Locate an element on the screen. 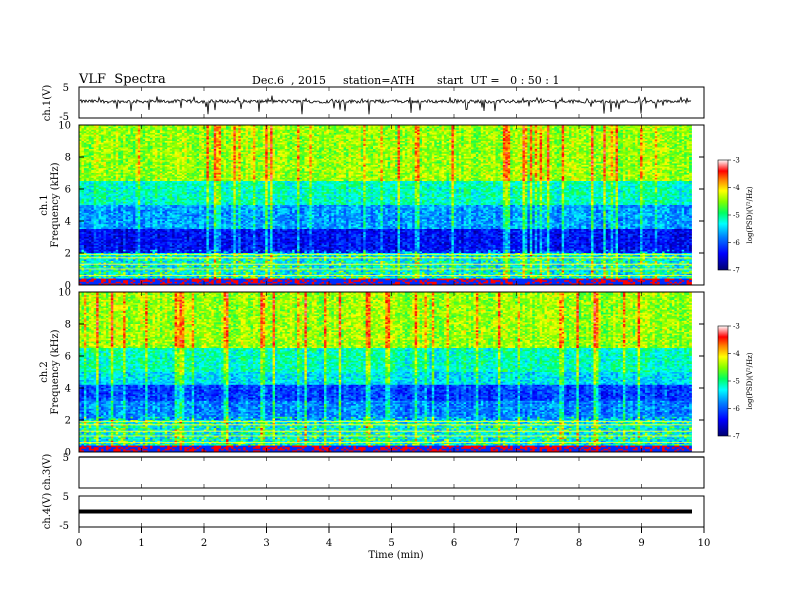 This screenshot has width=792, height=612. ch1-ylabel: ch.1(V) is located at coordinates (47, 103).